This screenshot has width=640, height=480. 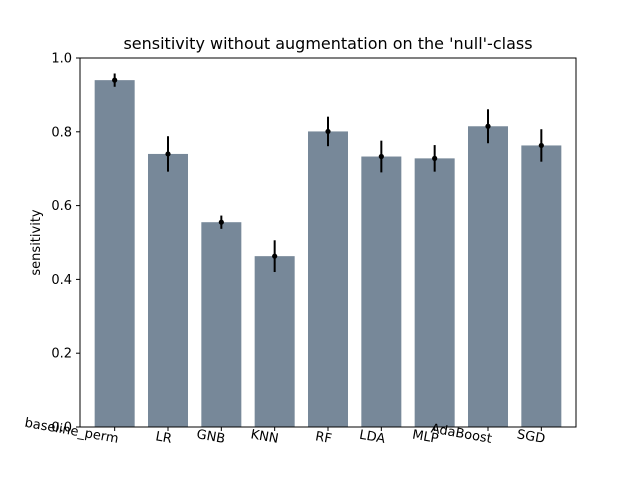 I want to click on mean-point-RF, so click(x=328, y=131).